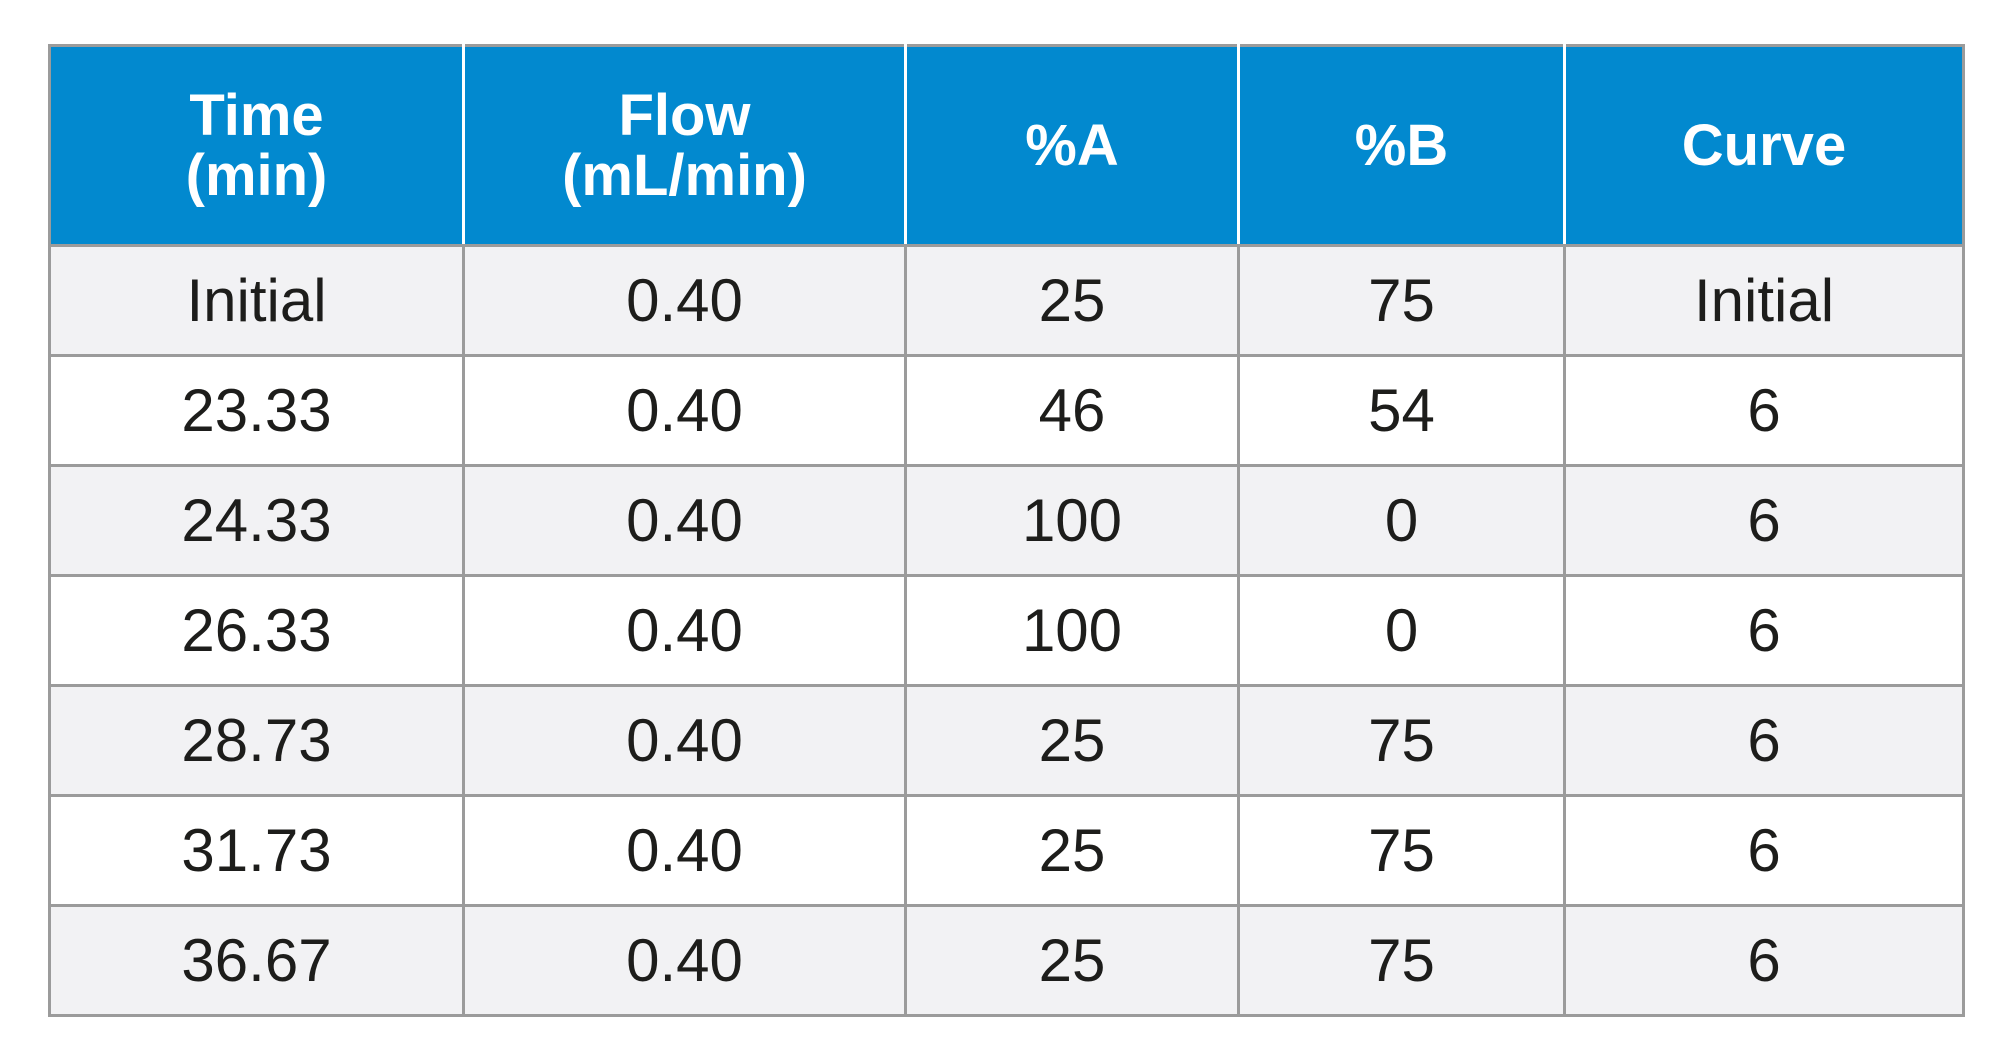 This screenshot has height=1057, width=2000. I want to click on cell-time: Initial, so click(256, 300).